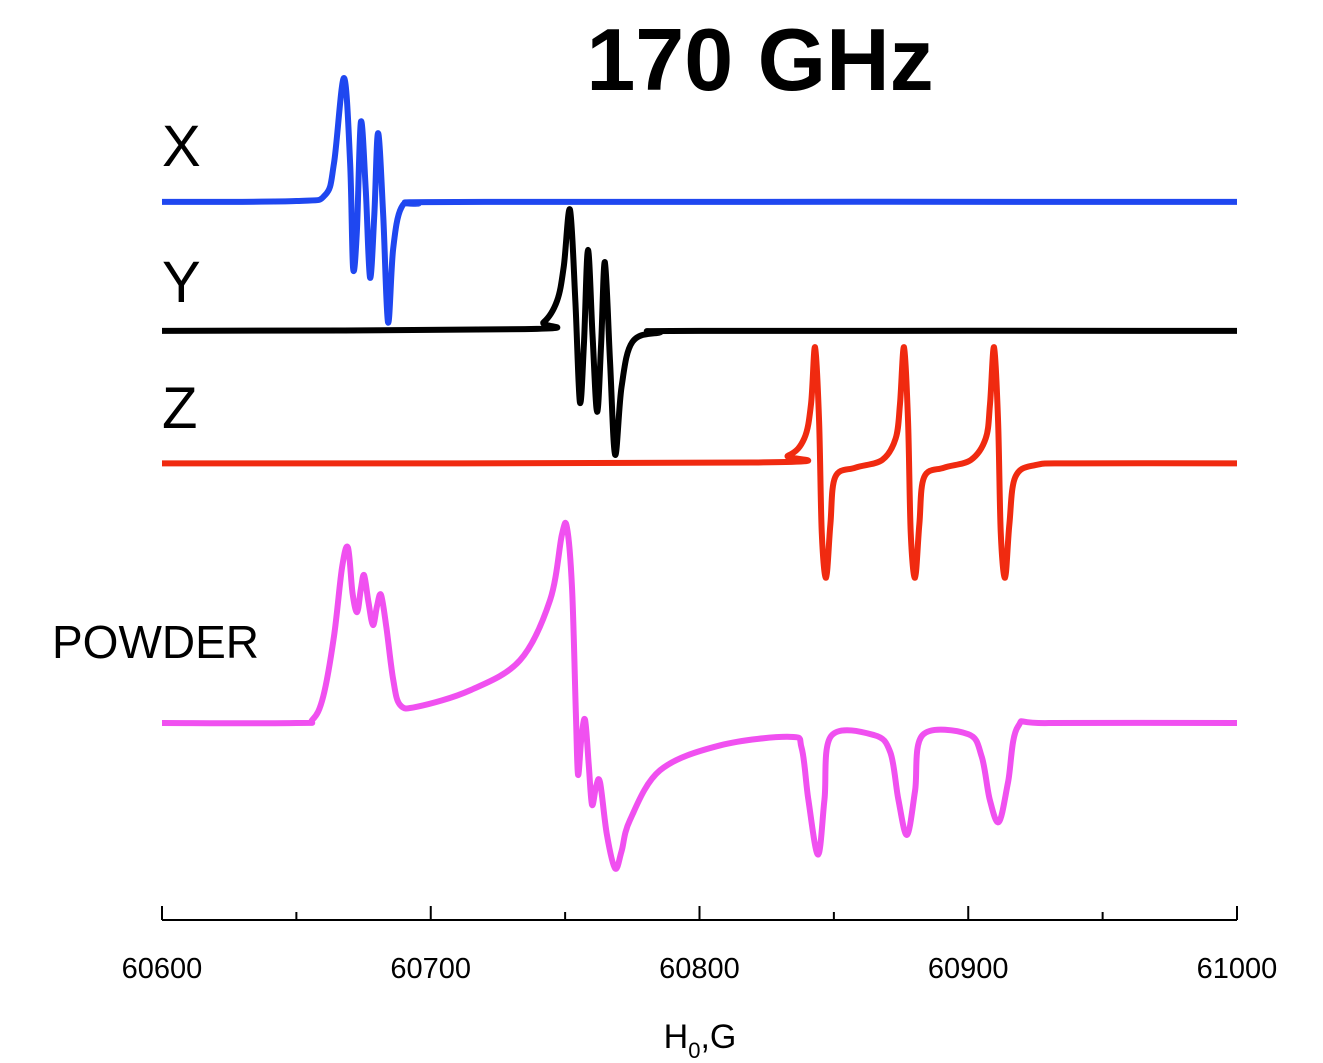 The width and height of the screenshot is (1323, 1063). I want to click on x-axis-label: H0,G, so click(700, 1040).